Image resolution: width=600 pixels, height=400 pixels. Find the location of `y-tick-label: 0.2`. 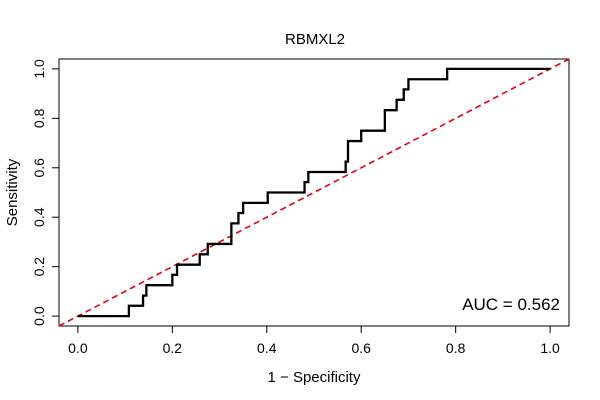

y-tick-label: 0.2 is located at coordinates (39, 267).